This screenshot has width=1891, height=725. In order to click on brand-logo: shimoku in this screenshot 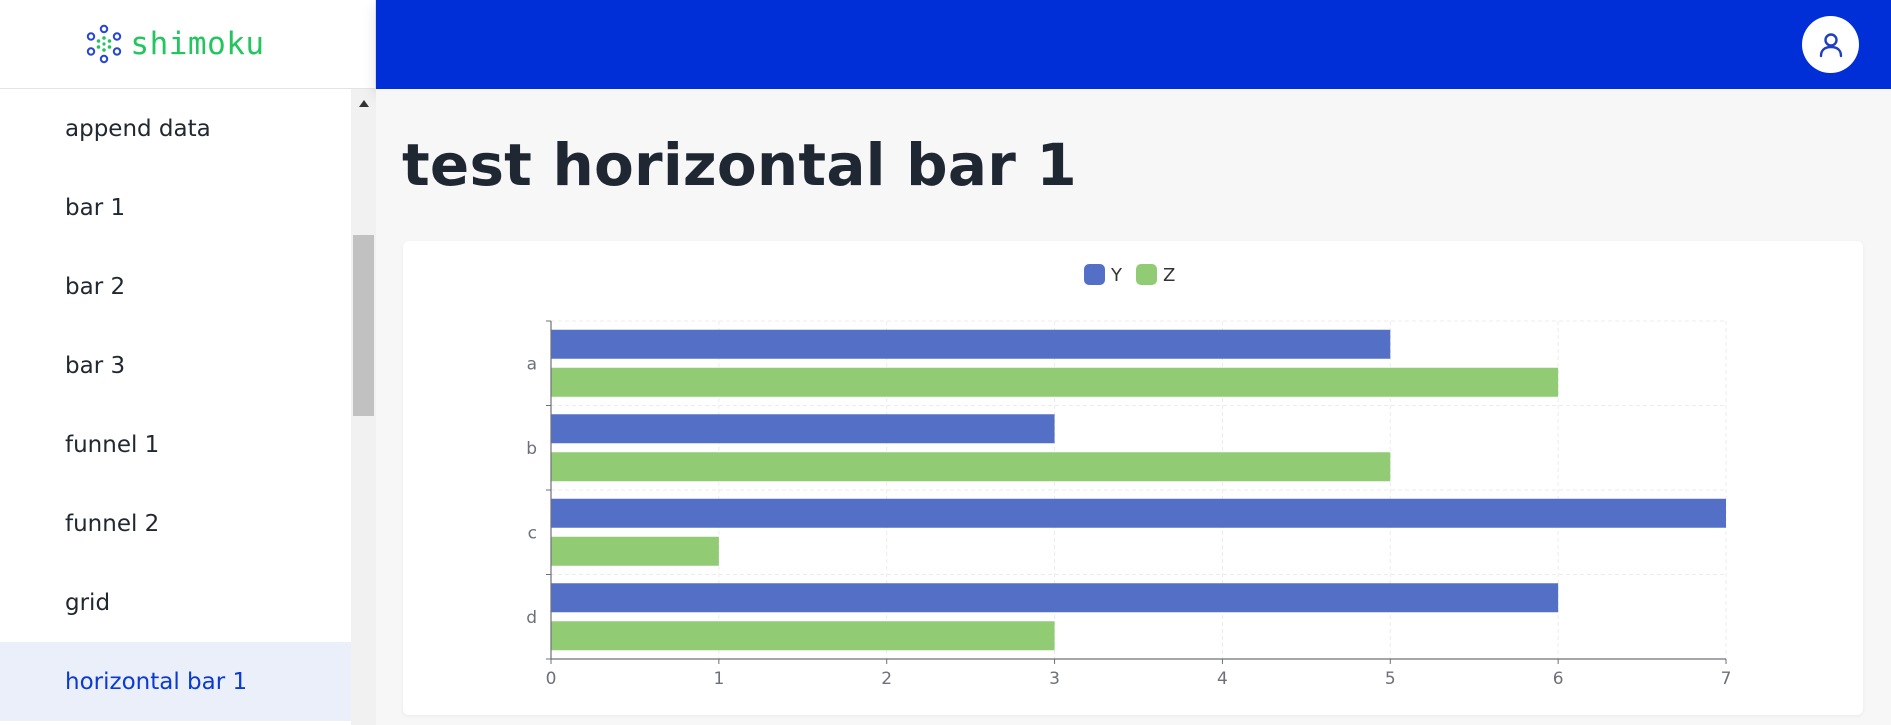, I will do `click(187, 44)`.